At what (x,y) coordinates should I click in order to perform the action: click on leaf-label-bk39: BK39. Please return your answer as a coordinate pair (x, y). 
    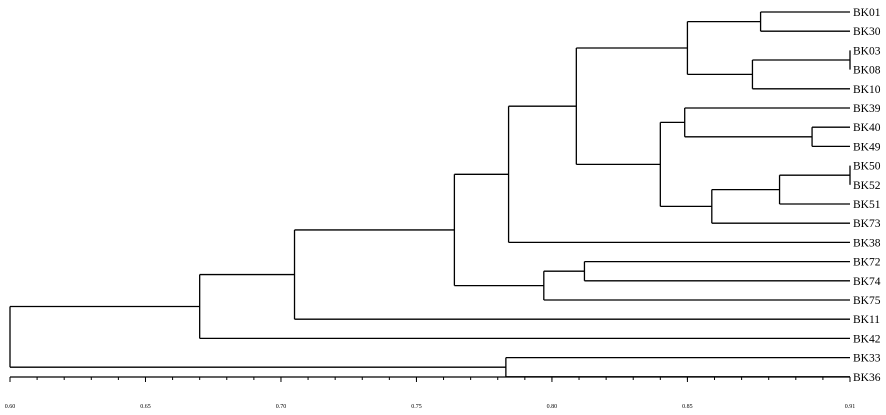
    Looking at the image, I should click on (867, 109).